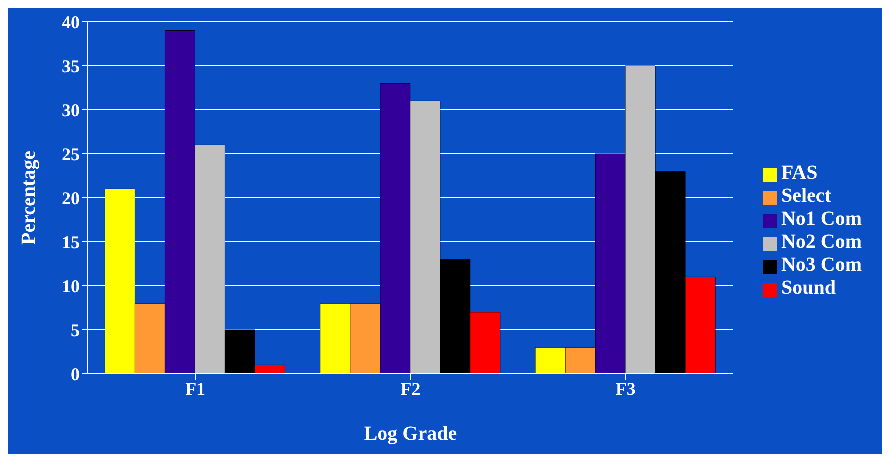 This screenshot has height=462, width=890. Describe the element at coordinates (806, 196) in the screenshot. I see `legend-label: Select` at that location.